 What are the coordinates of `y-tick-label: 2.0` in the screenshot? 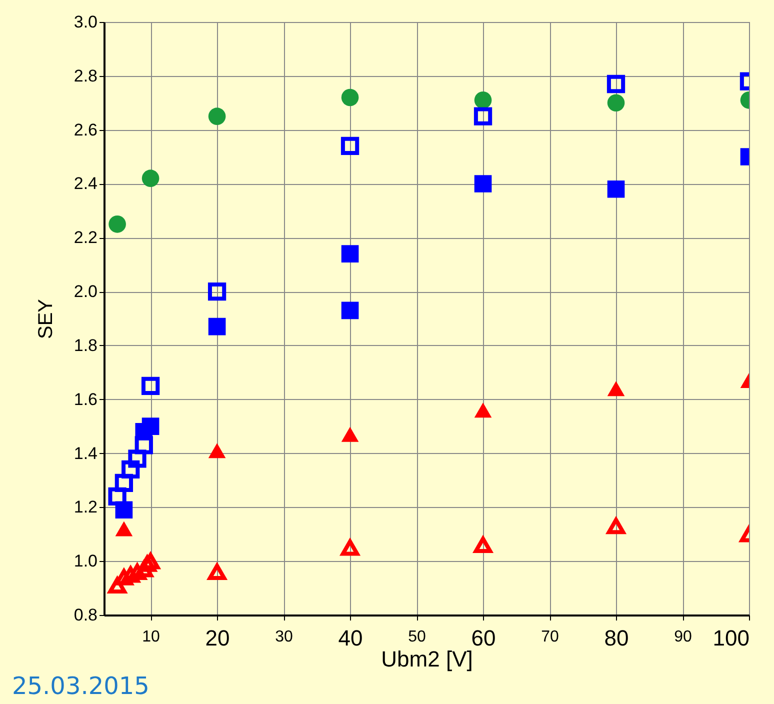 It's located at (86, 292).